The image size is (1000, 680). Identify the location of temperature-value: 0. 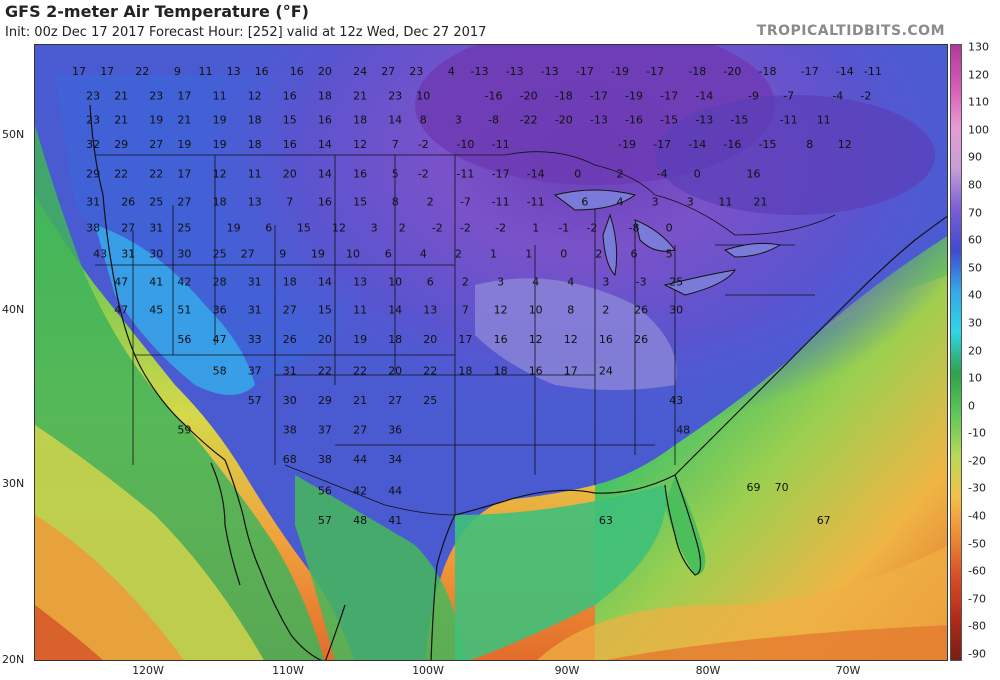
(563, 254).